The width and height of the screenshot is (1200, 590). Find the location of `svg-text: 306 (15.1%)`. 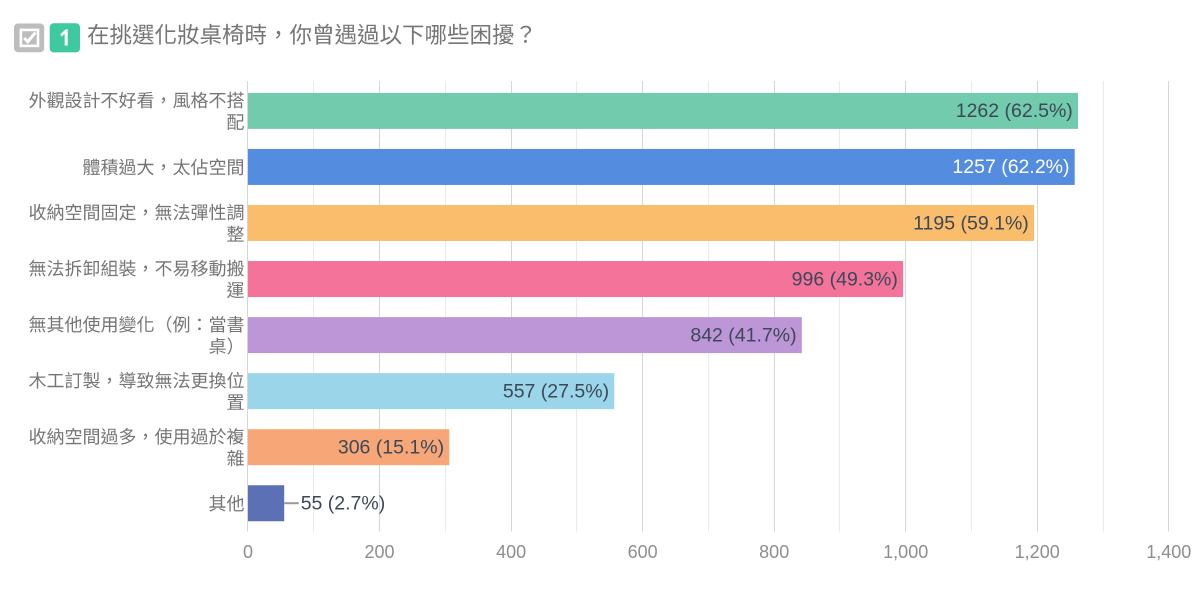

svg-text: 306 (15.1%) is located at coordinates (391, 448).